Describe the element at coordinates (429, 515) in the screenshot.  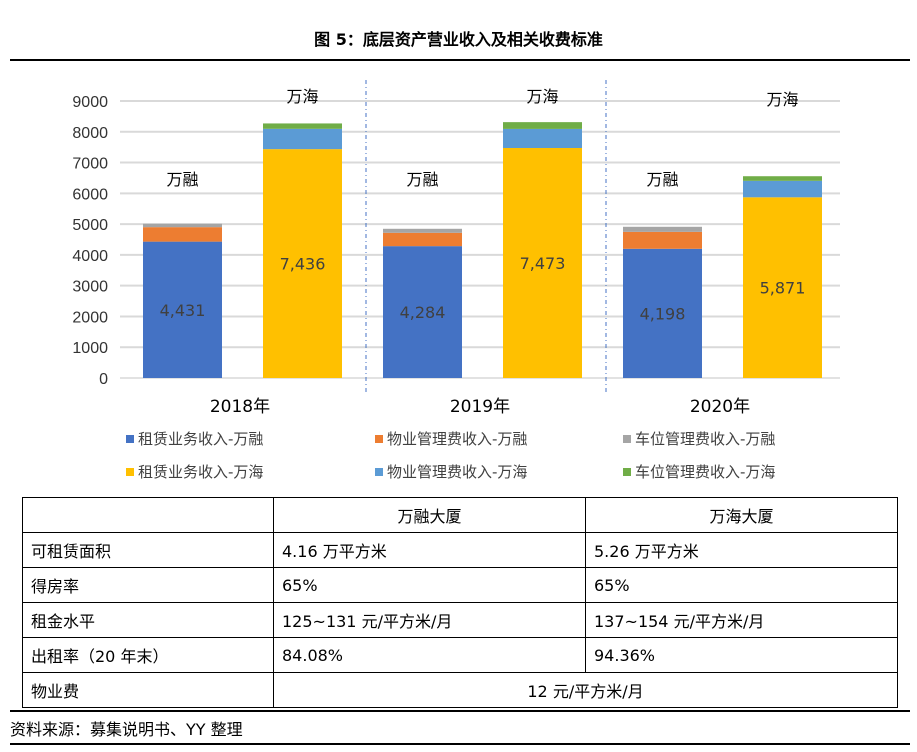
I see `header-cell: 万融大厦` at that location.